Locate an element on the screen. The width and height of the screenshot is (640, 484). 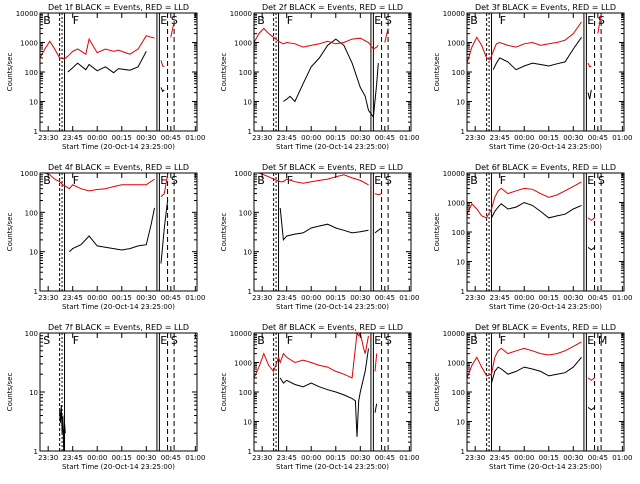
chart-title: Det 3f BLACK = Events, RED = LLD is located at coordinates (545, 7).